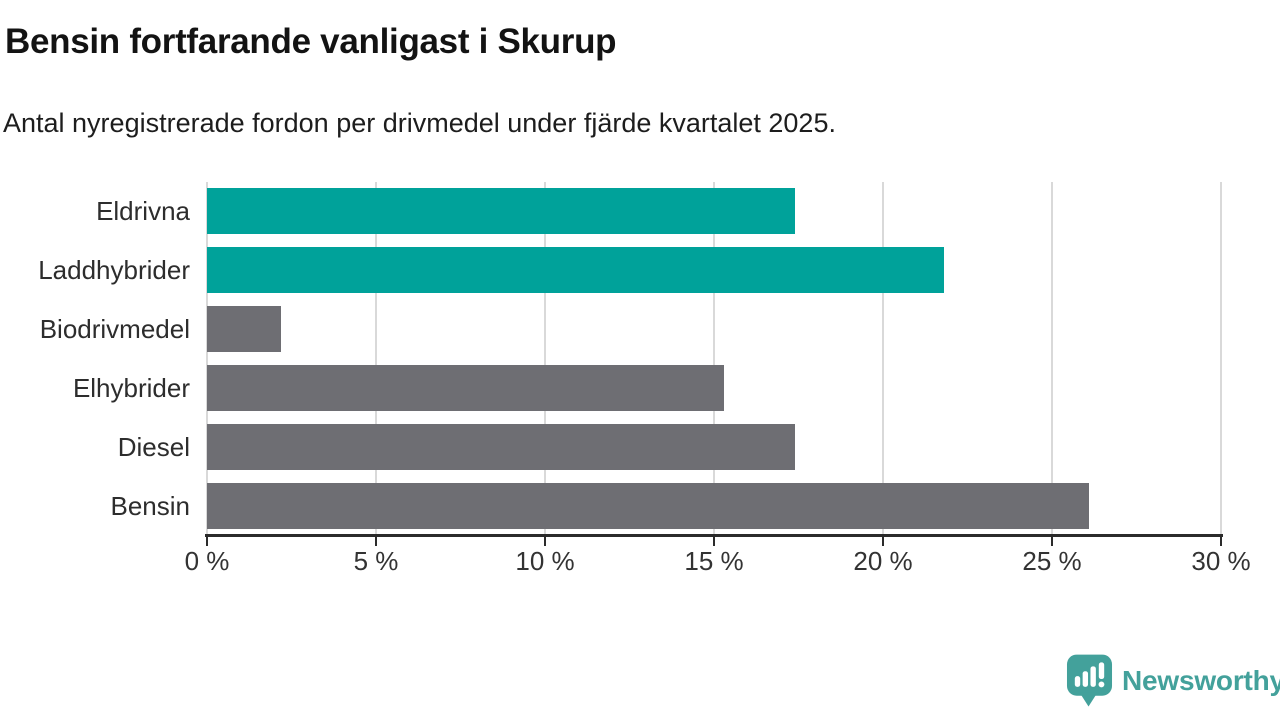 The height and width of the screenshot is (720, 1280). I want to click on axis-tick-label: 15 %, so click(714, 561).